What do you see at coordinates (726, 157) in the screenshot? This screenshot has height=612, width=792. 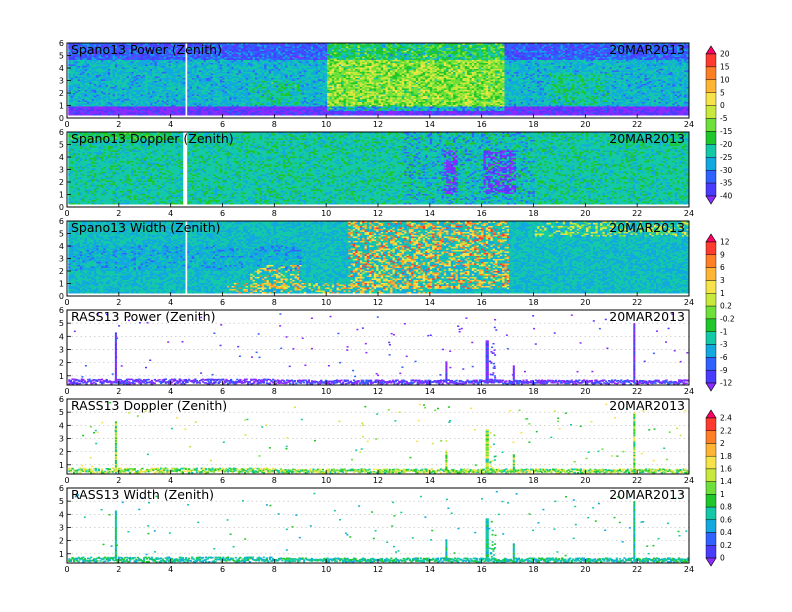 I see `colorbar-label: -25` at bounding box center [726, 157].